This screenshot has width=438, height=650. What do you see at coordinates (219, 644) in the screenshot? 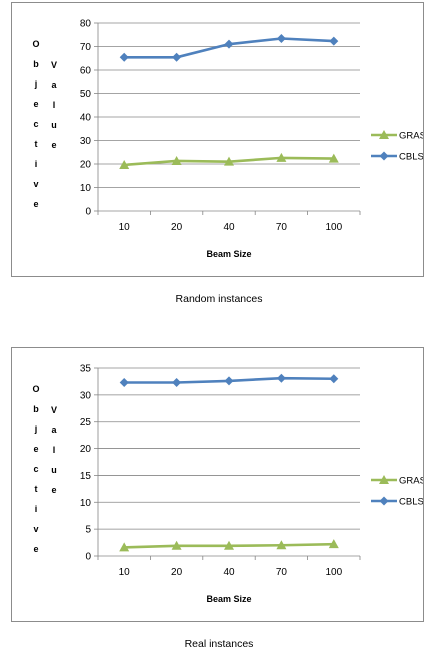
I see `caption-real-instances: Real instances` at bounding box center [219, 644].